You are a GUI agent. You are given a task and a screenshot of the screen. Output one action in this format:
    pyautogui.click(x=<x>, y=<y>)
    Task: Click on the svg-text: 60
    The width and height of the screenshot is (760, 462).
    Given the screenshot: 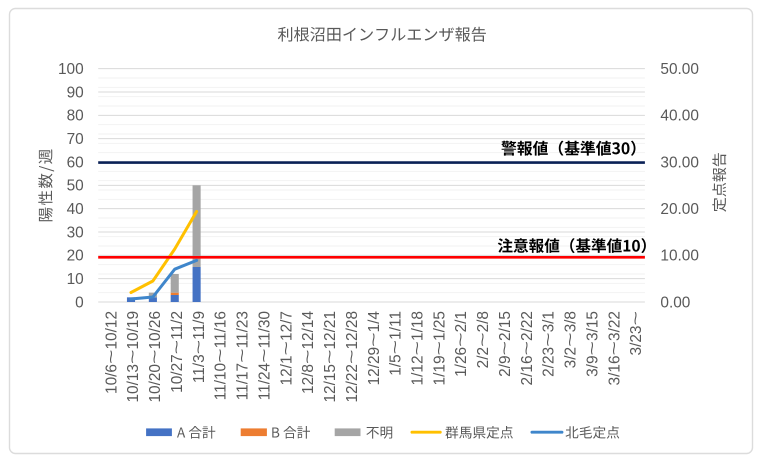 What is the action you would take?
    pyautogui.click(x=75, y=162)
    